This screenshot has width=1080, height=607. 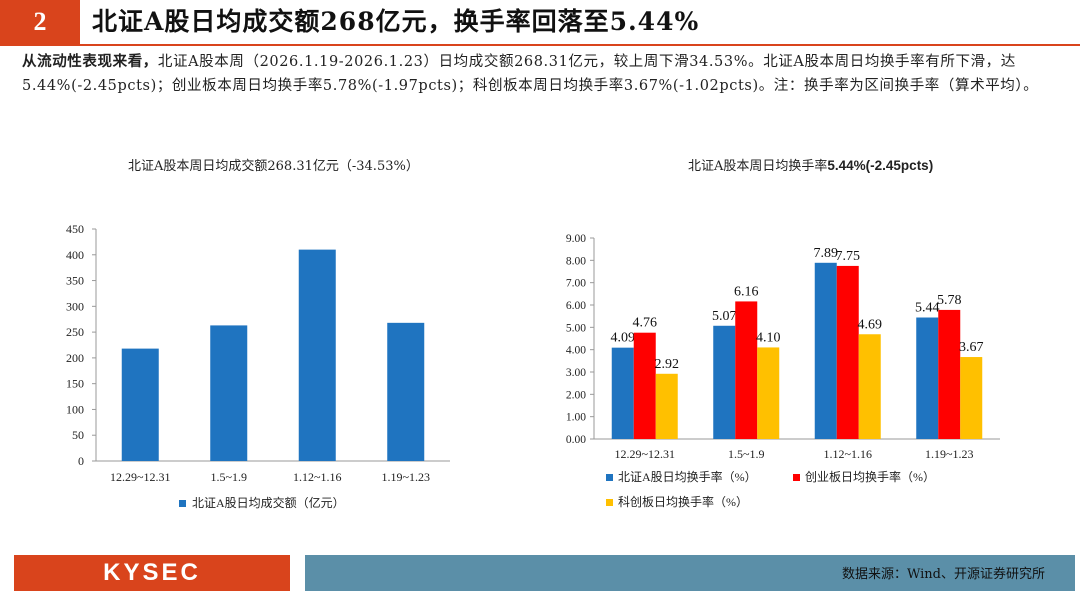 I want to click on y-tick-label: 6.00, so click(x=576, y=306).